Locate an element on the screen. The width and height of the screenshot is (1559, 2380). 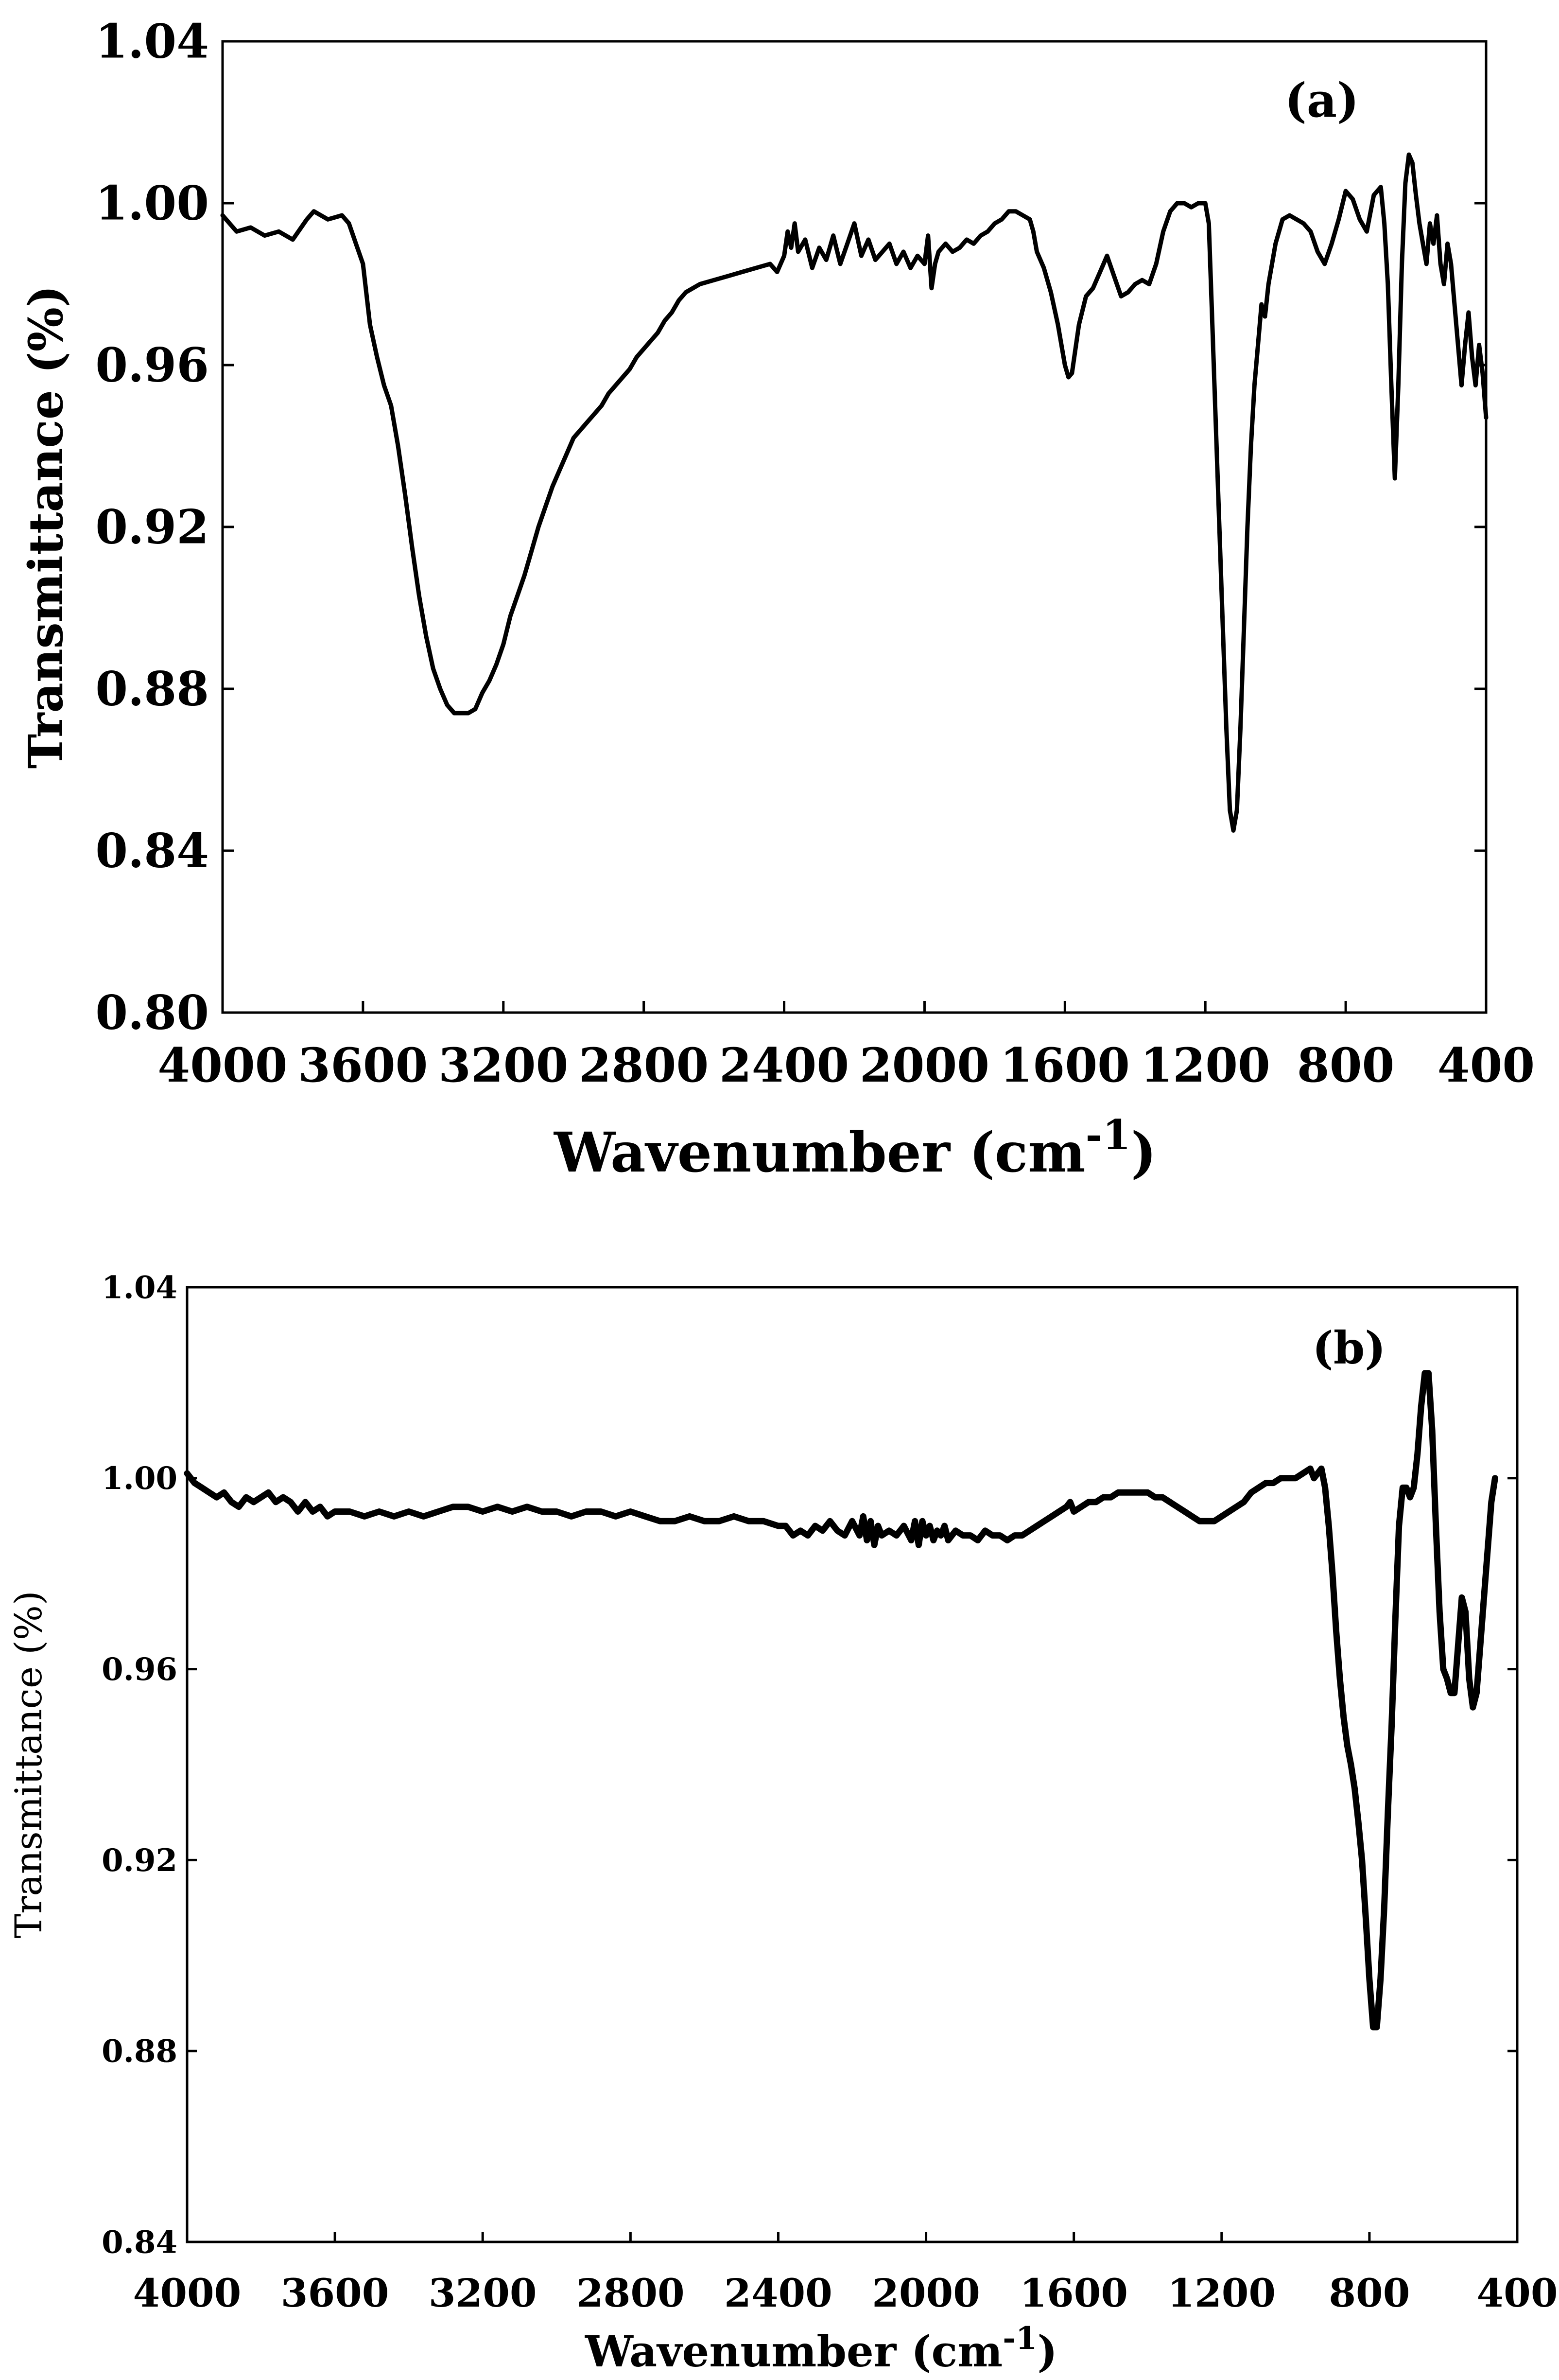
panel-label: (a) is located at coordinates (1321, 100).